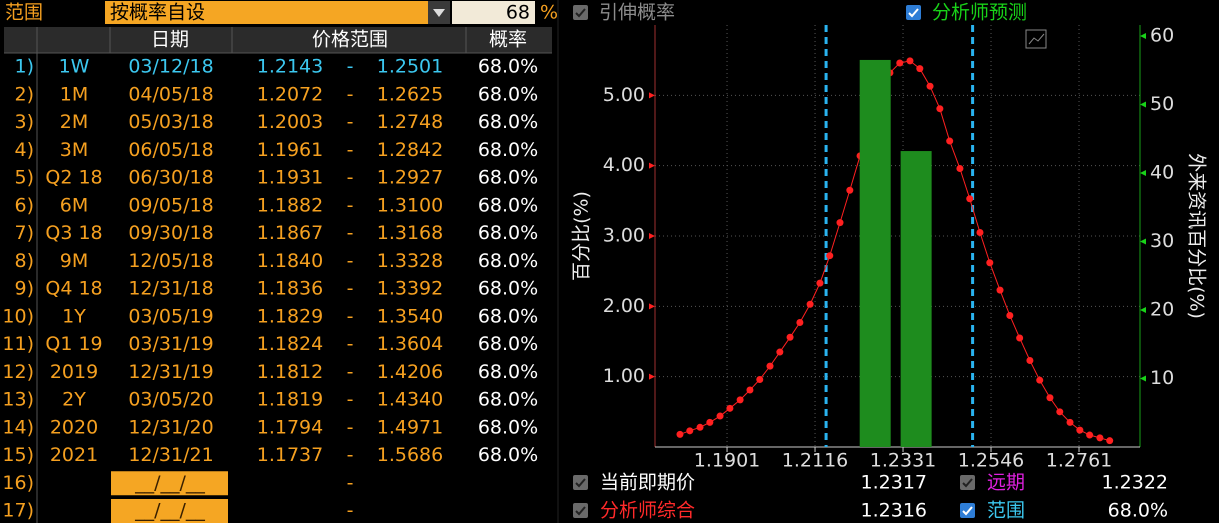 This screenshot has width=1219, height=523. Describe the element at coordinates (410, 94) in the screenshot. I see `high: 1.2625` at that location.